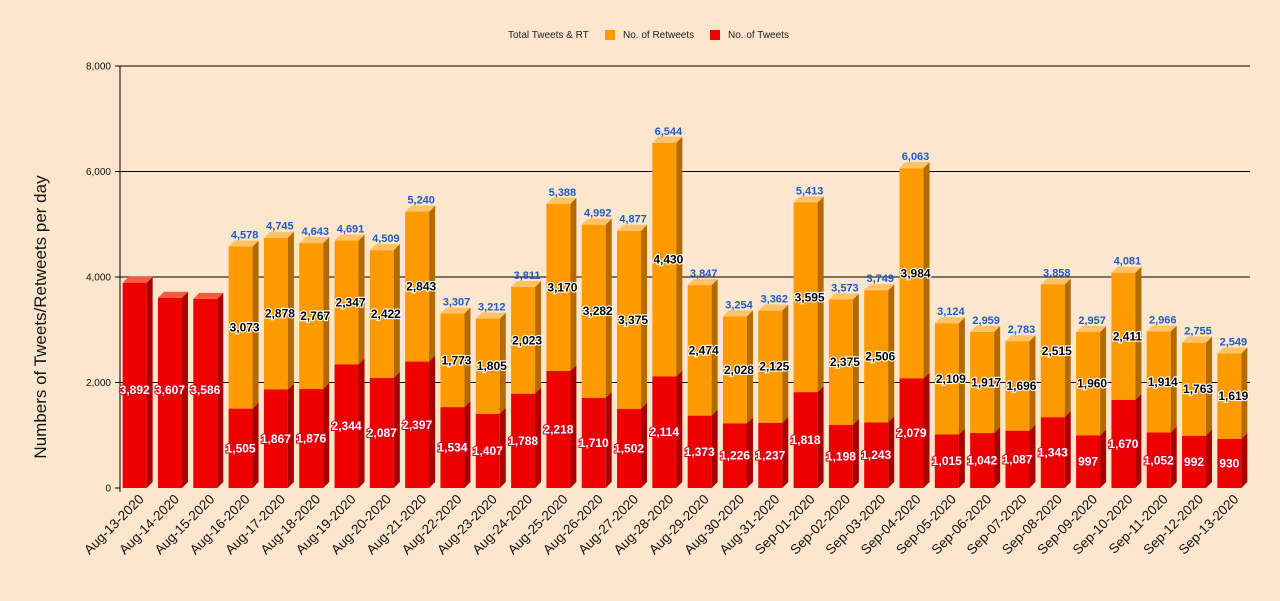 This screenshot has width=1280, height=601. Describe the element at coordinates (633, 220) in the screenshot. I see `total-value-label: 4,877` at that location.